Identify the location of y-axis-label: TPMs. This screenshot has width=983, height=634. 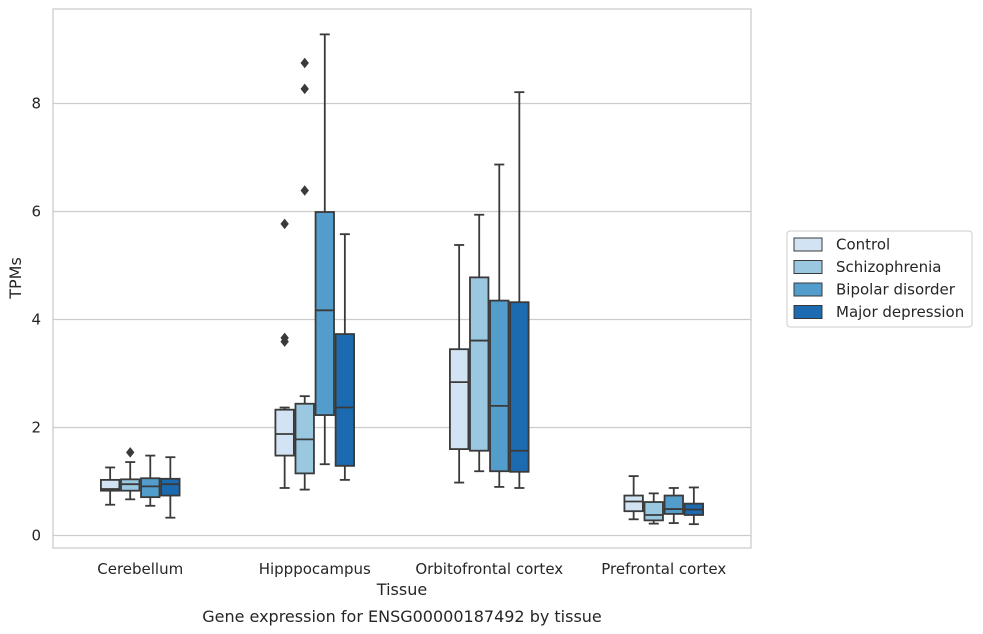
(15, 278).